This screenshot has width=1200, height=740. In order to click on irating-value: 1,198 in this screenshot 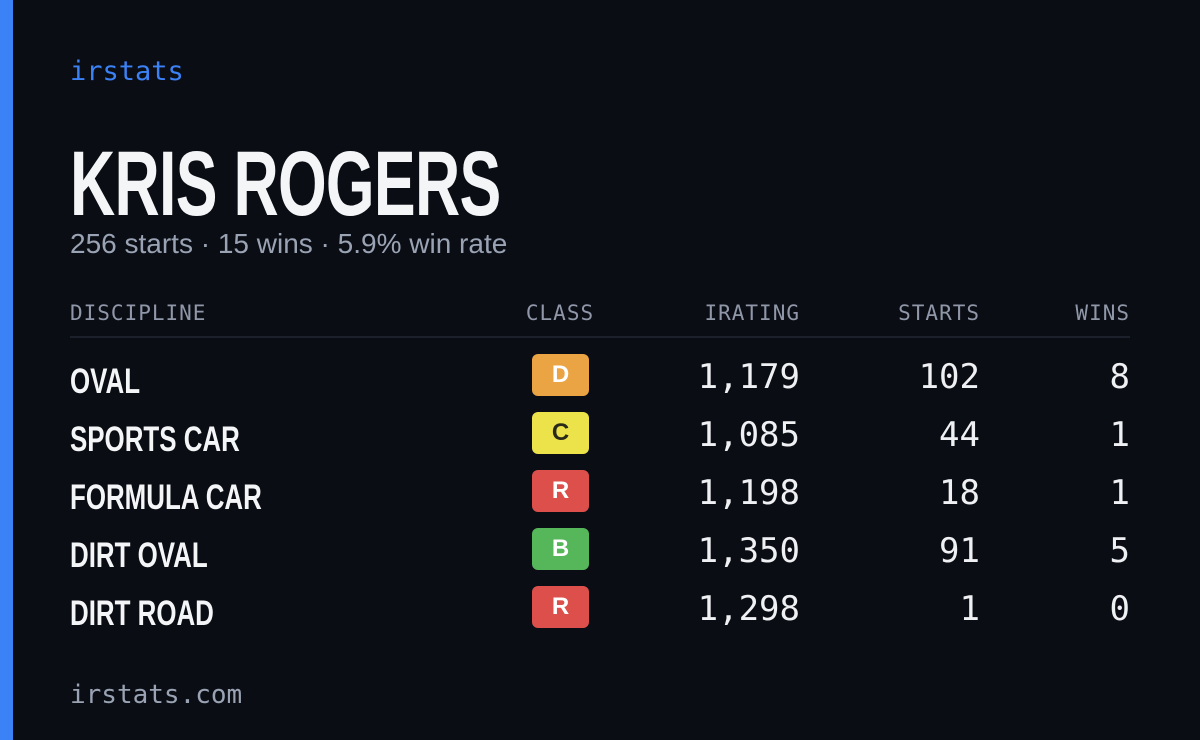, I will do `click(748, 493)`.